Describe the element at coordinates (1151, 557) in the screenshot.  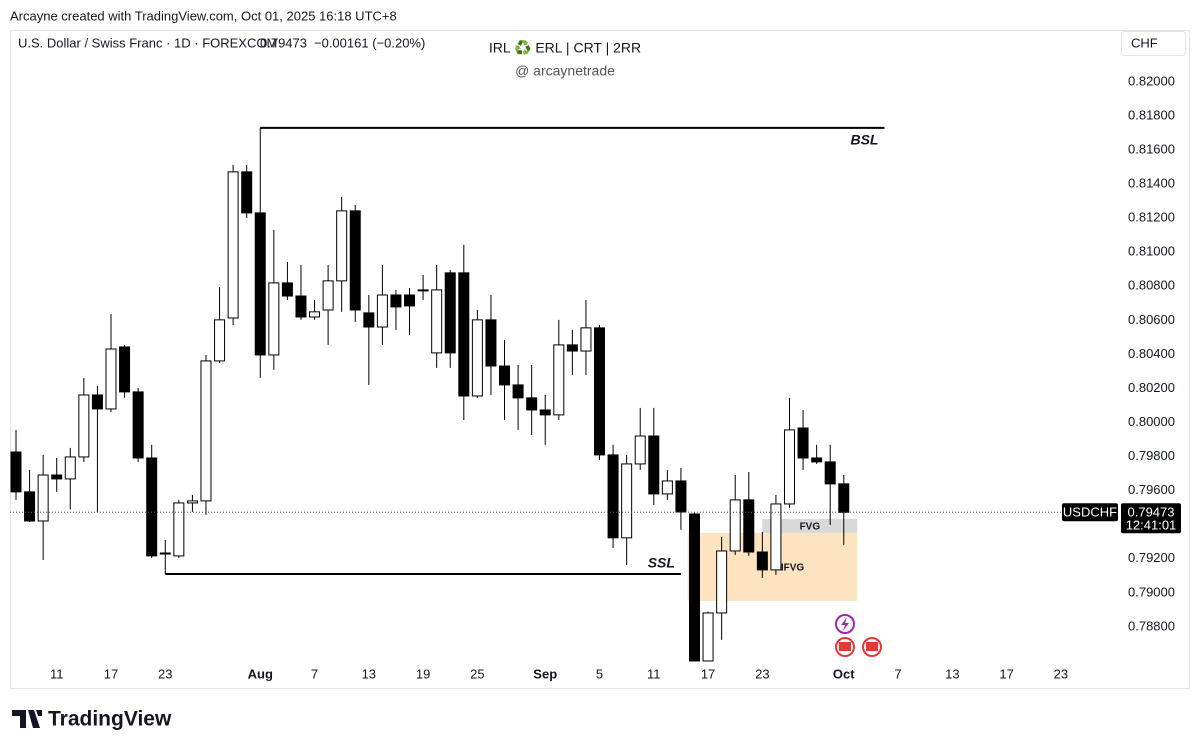
I see `y-tick-label: 0.79200` at that location.